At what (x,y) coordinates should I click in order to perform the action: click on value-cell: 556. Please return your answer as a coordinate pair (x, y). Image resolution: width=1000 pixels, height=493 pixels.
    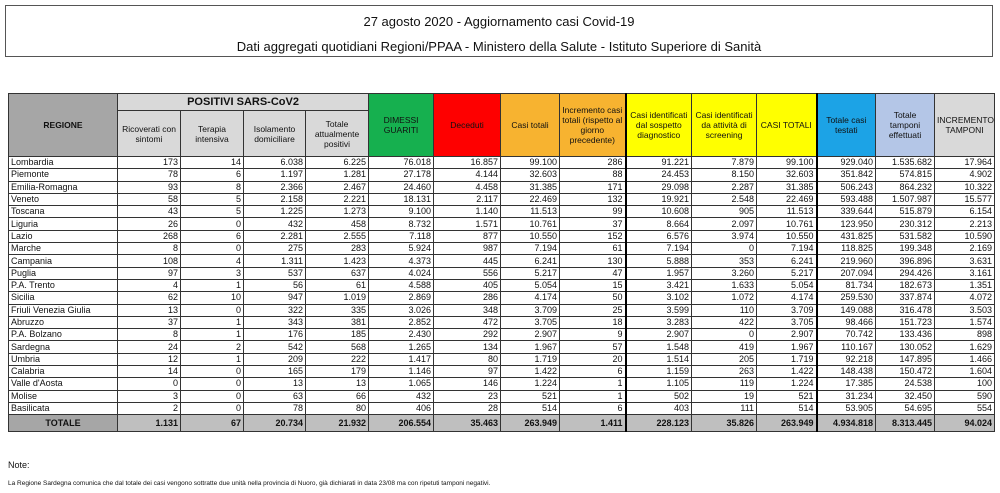
    Looking at the image, I should click on (467, 273).